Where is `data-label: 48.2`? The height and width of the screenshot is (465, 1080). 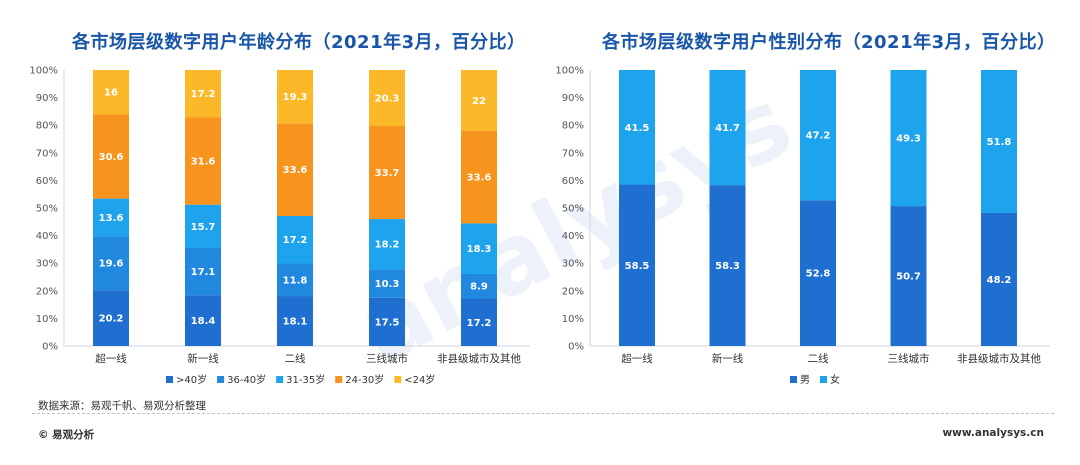
data-label: 48.2 is located at coordinates (999, 280).